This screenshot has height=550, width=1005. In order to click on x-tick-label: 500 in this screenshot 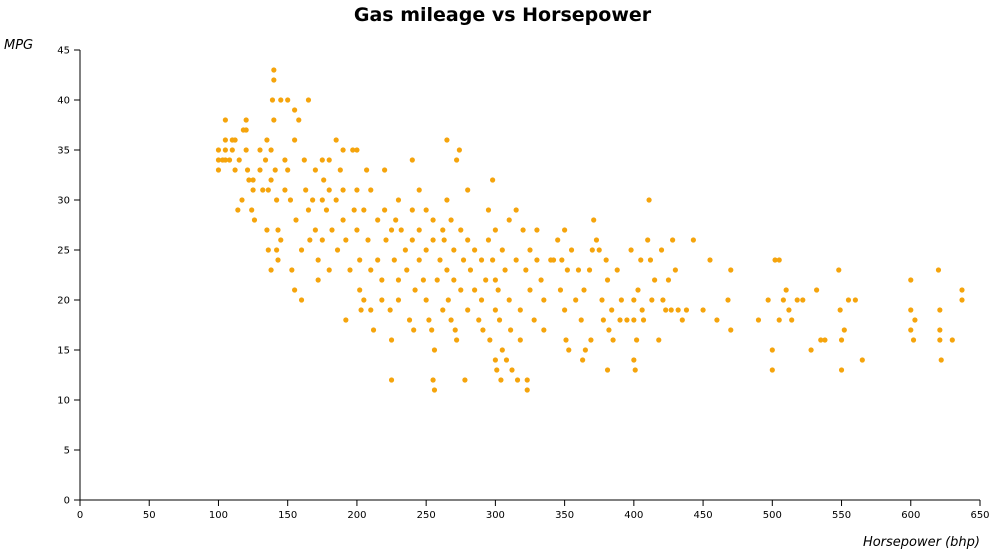, I will do `click(772, 515)`.